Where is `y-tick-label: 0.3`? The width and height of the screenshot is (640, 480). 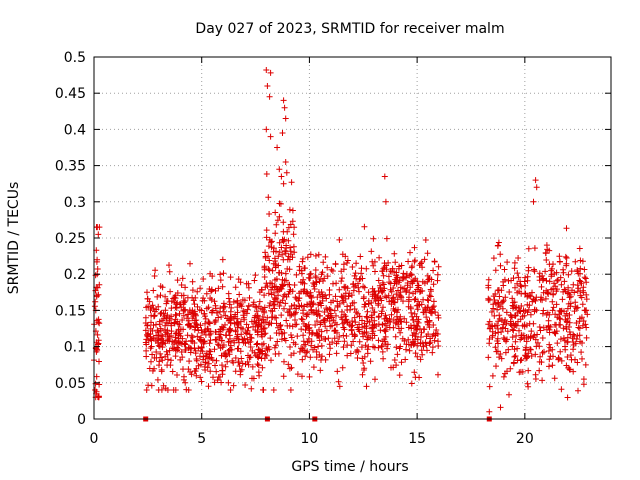 y-tick-label: 0.3 is located at coordinates (75, 203).